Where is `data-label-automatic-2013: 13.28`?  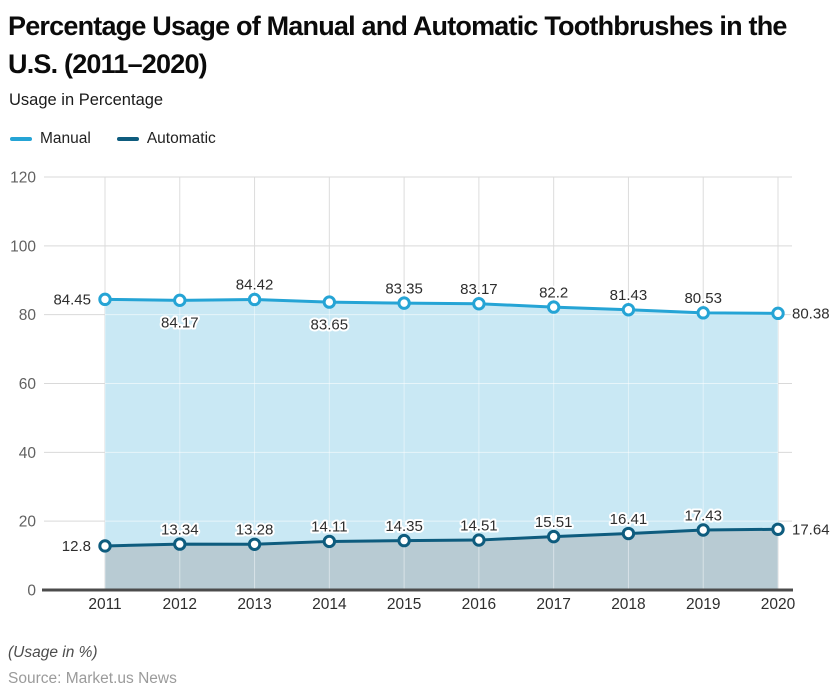
data-label-automatic-2013: 13.28 is located at coordinates (255, 530).